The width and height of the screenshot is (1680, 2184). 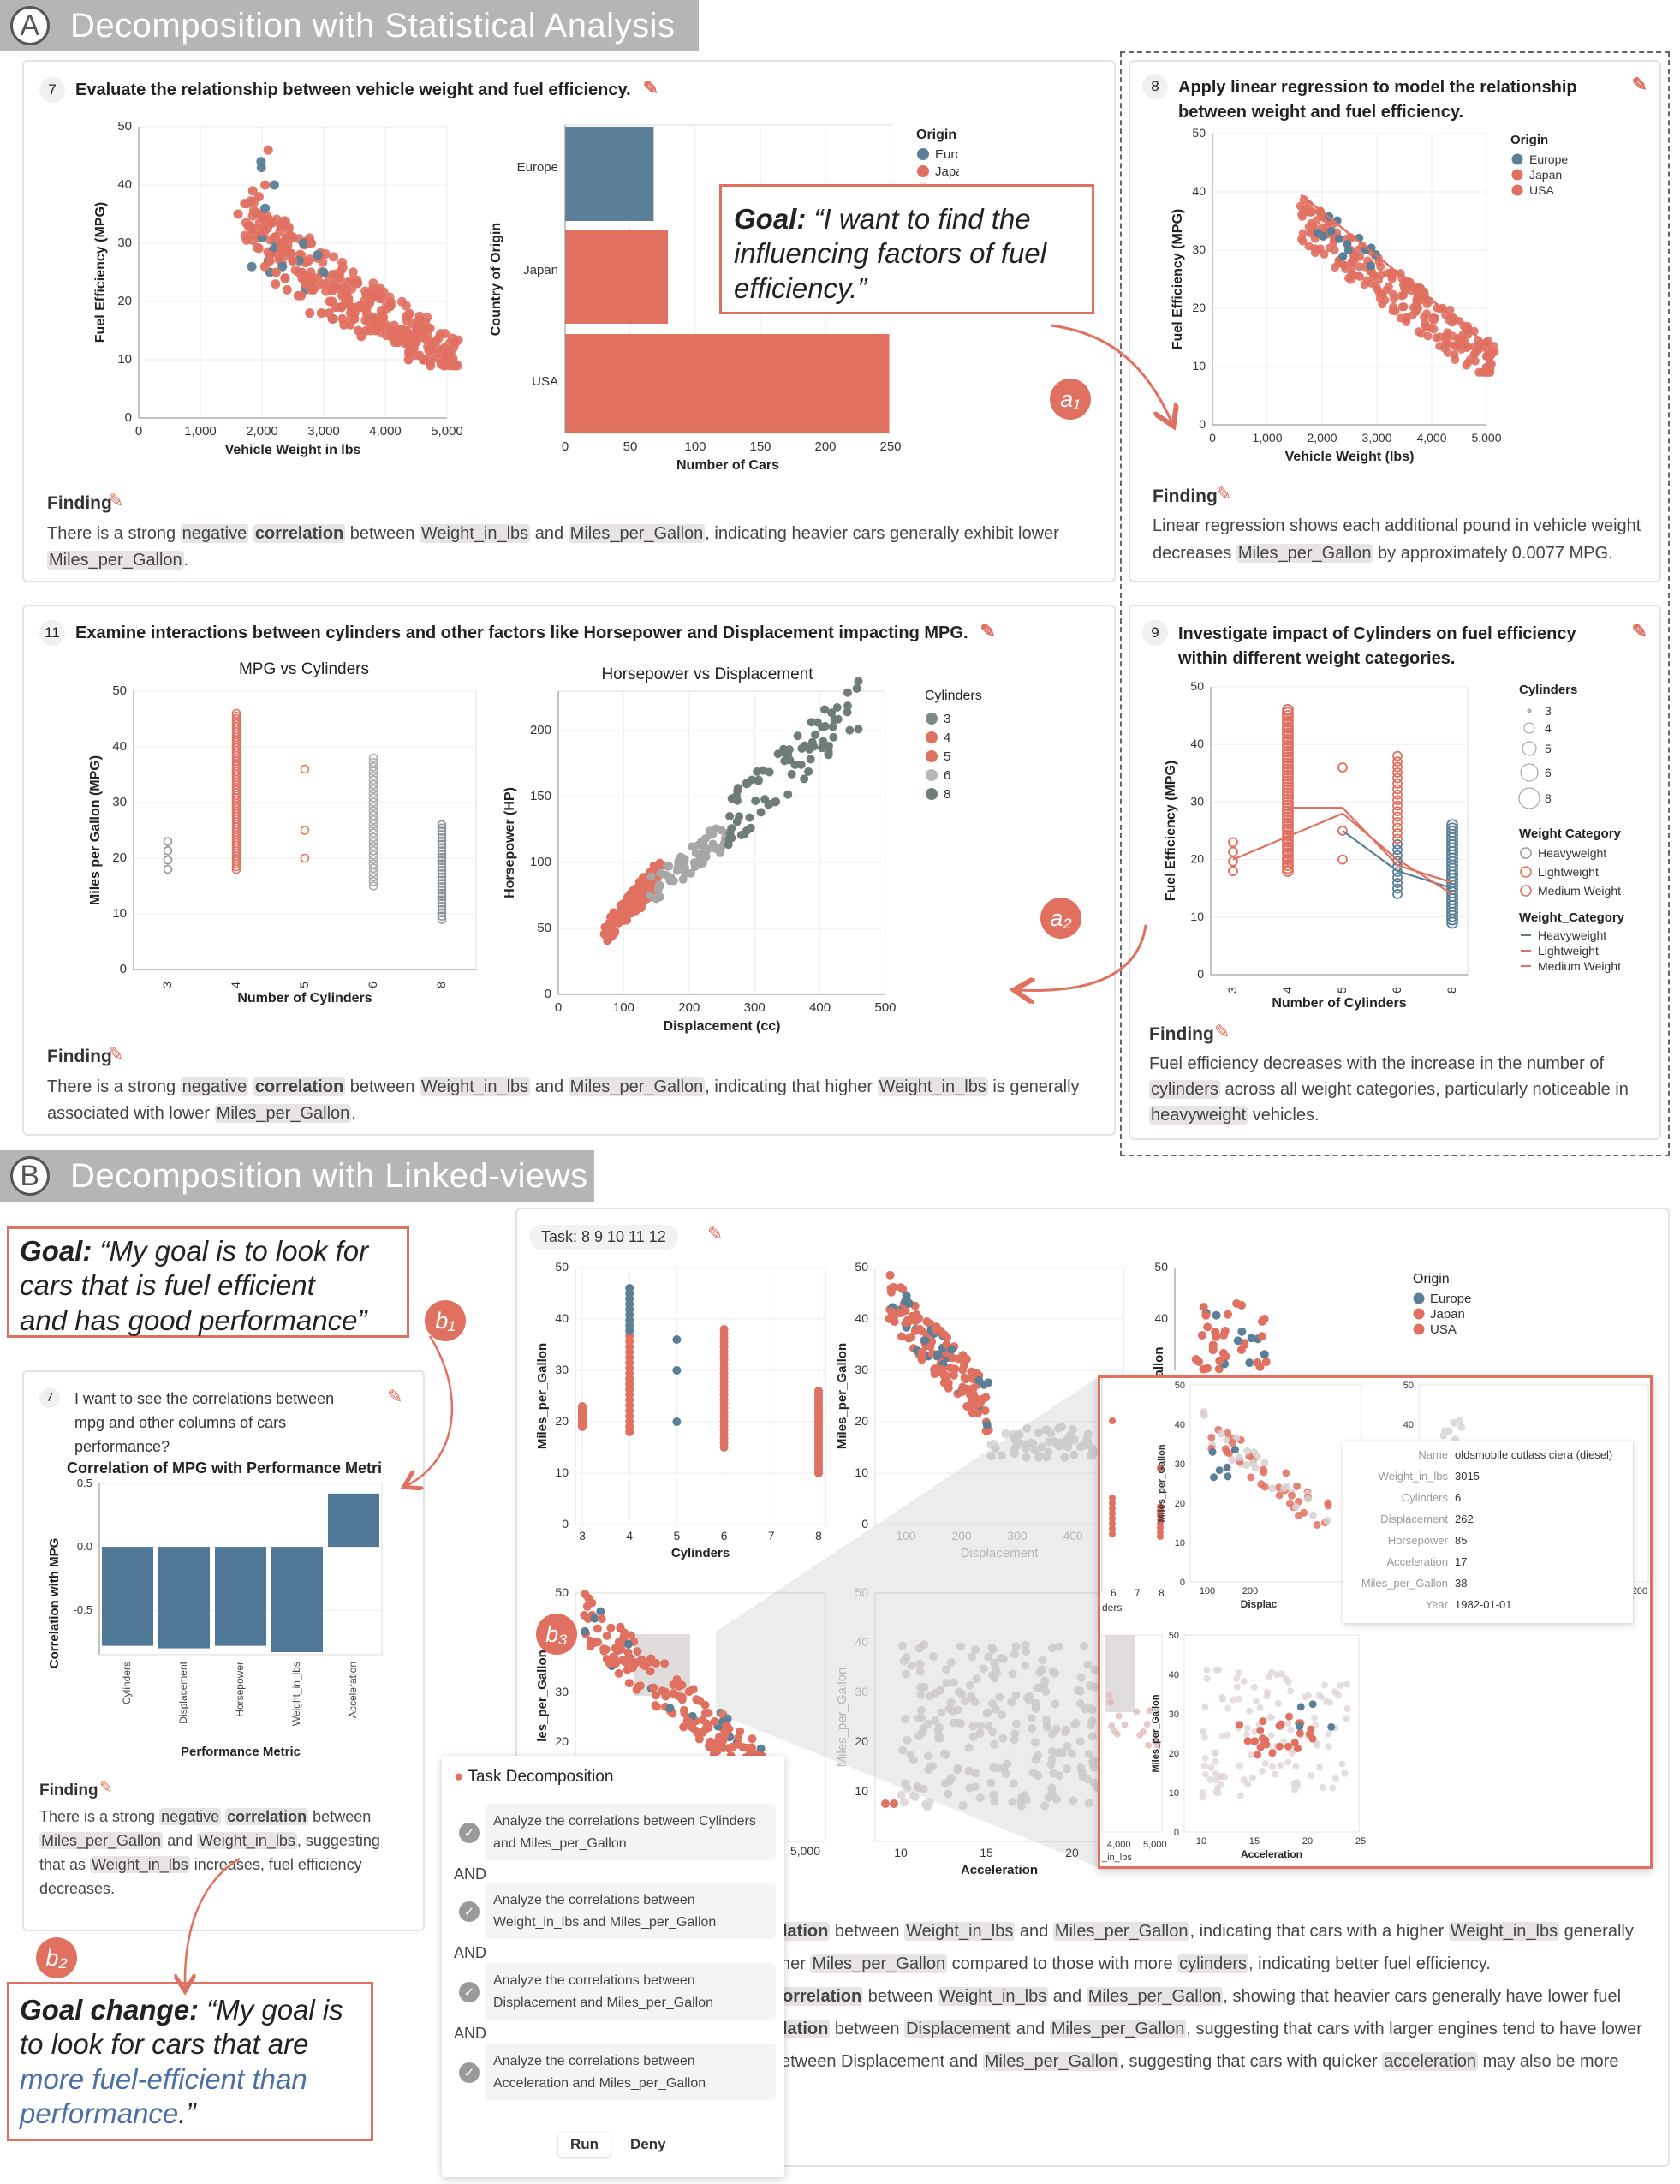 What do you see at coordinates (958, 2029) in the screenshot?
I see `highlight-token: Displacement` at bounding box center [958, 2029].